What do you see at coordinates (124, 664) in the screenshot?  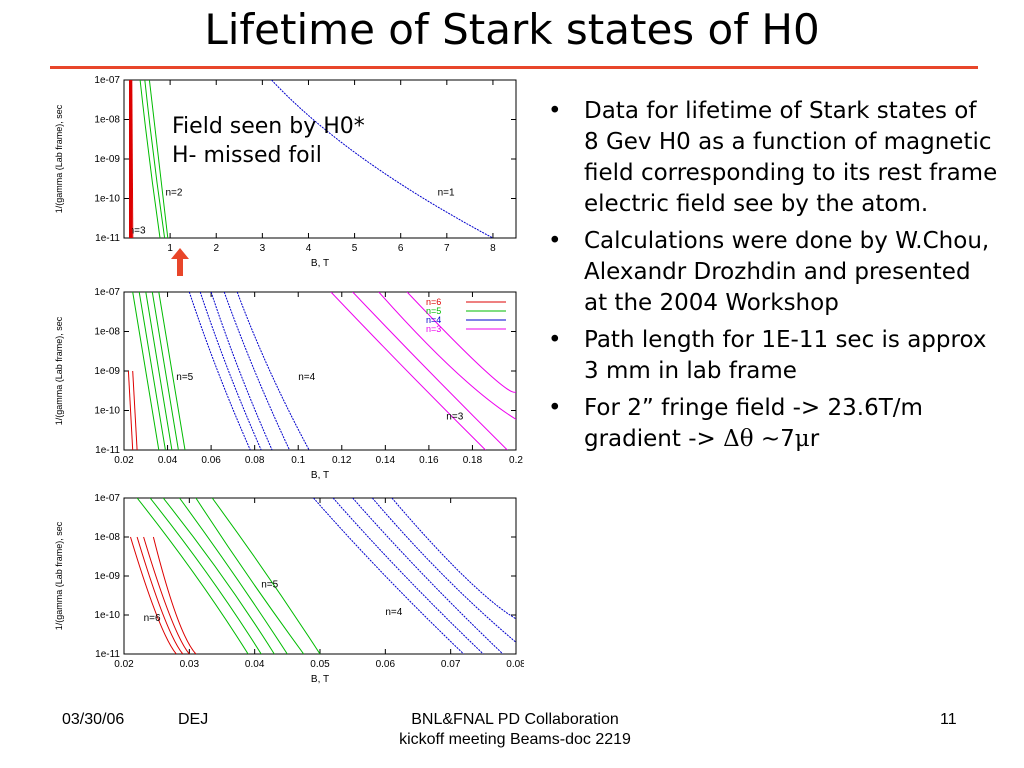 I see `x-tick-label: 0.02` at bounding box center [124, 664].